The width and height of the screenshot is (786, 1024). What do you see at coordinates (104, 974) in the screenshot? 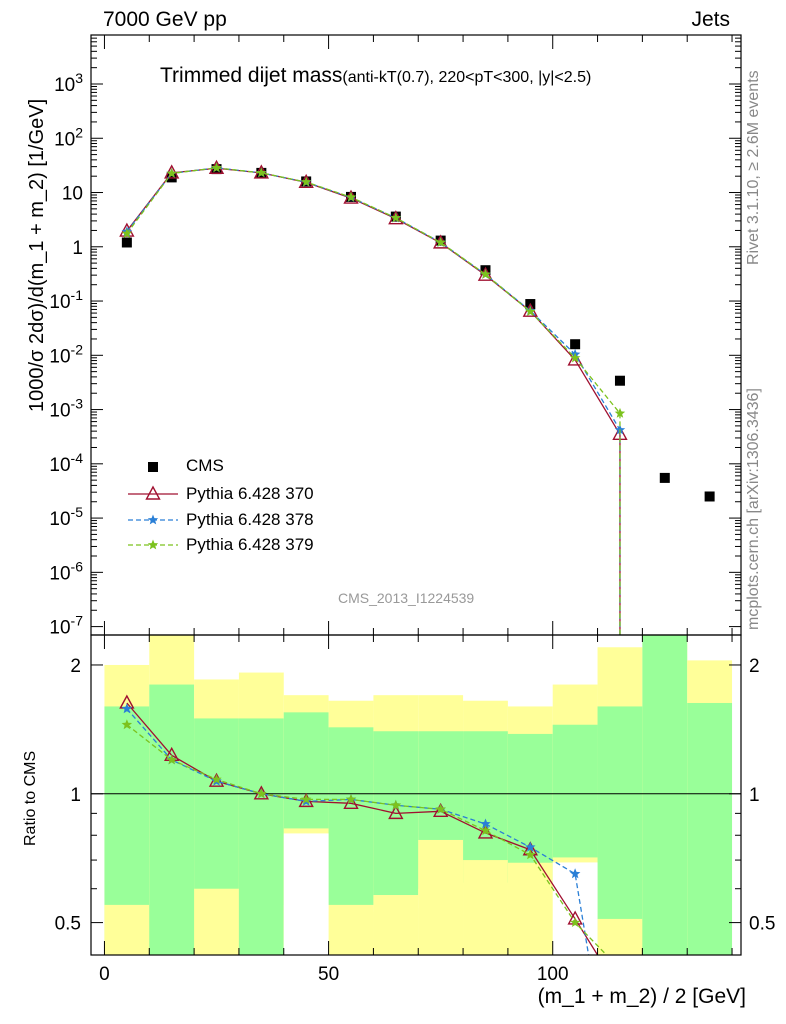
I see `x-tick-label: 0` at bounding box center [104, 974].